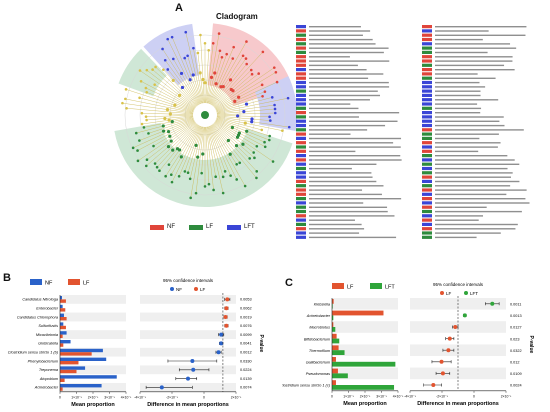 This screenshot has width=550, height=412. Describe the element at coordinates (531, 345) in the screenshot. I see `p-value-title: P-value` at that location.